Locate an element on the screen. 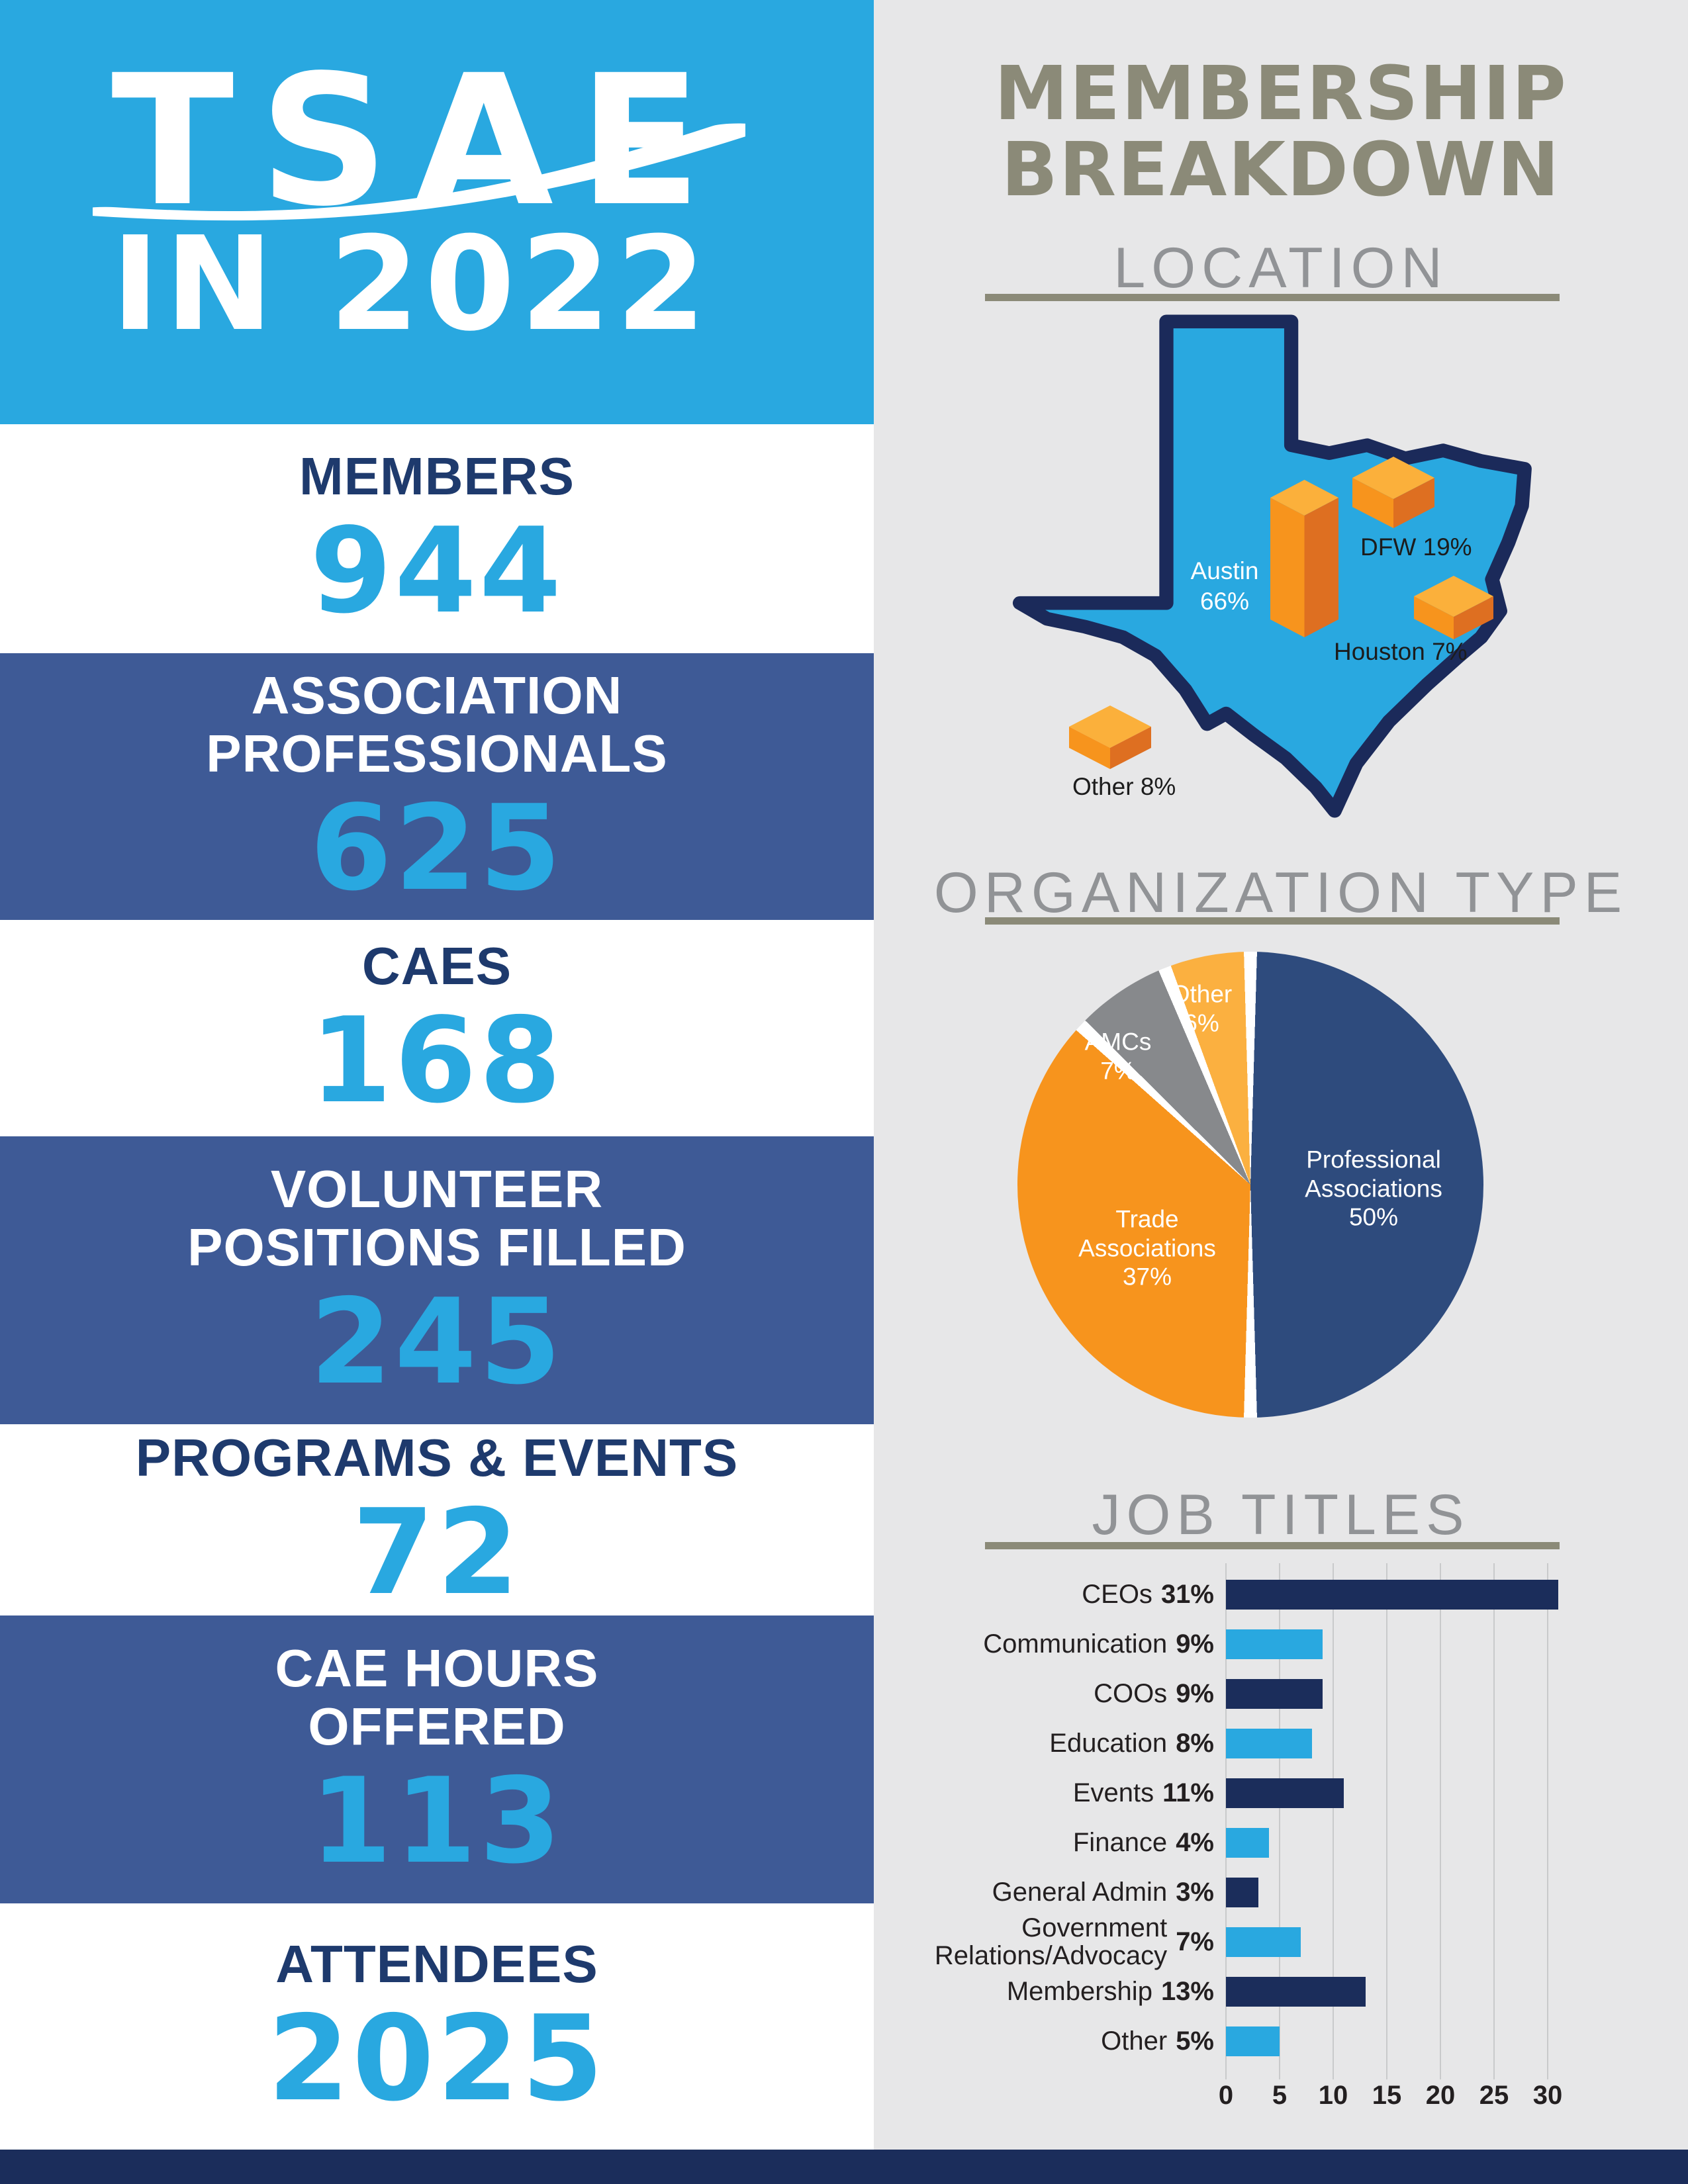  bar-label-cell: Communication 9% is located at coordinates (1050, 1644).